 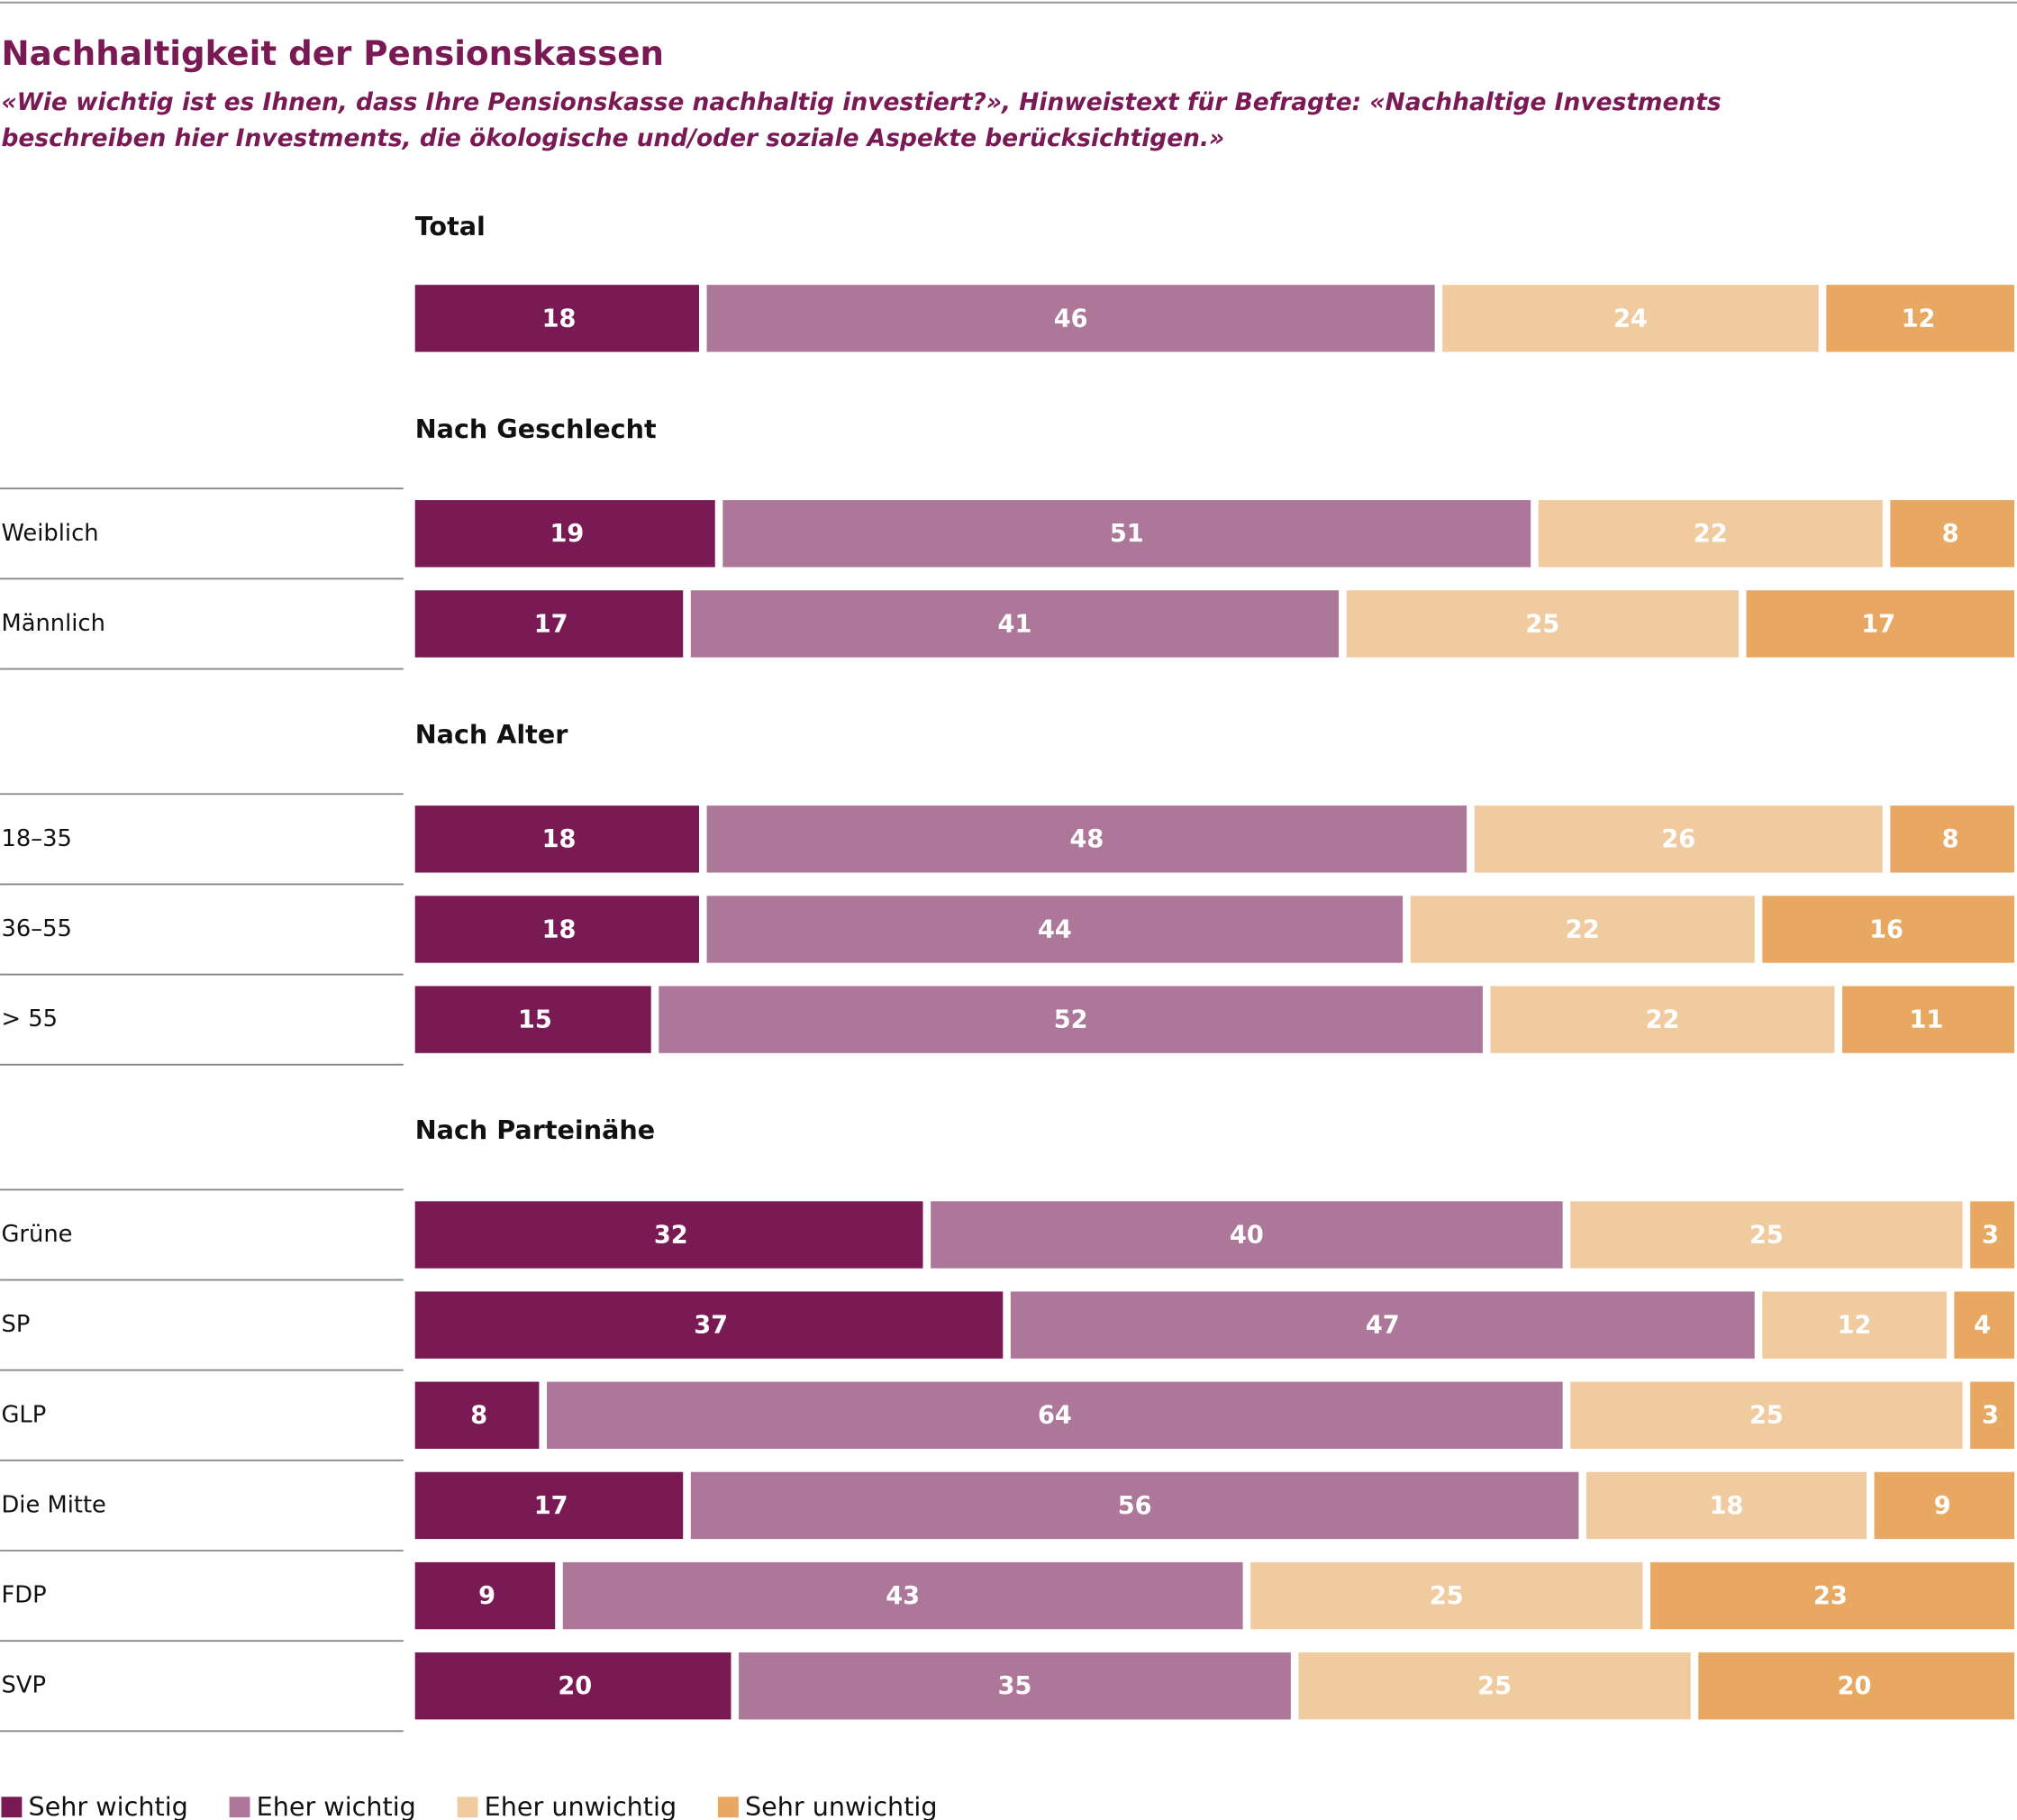 I want to click on legend-label: Eher wichtig, so click(x=336, y=1805).